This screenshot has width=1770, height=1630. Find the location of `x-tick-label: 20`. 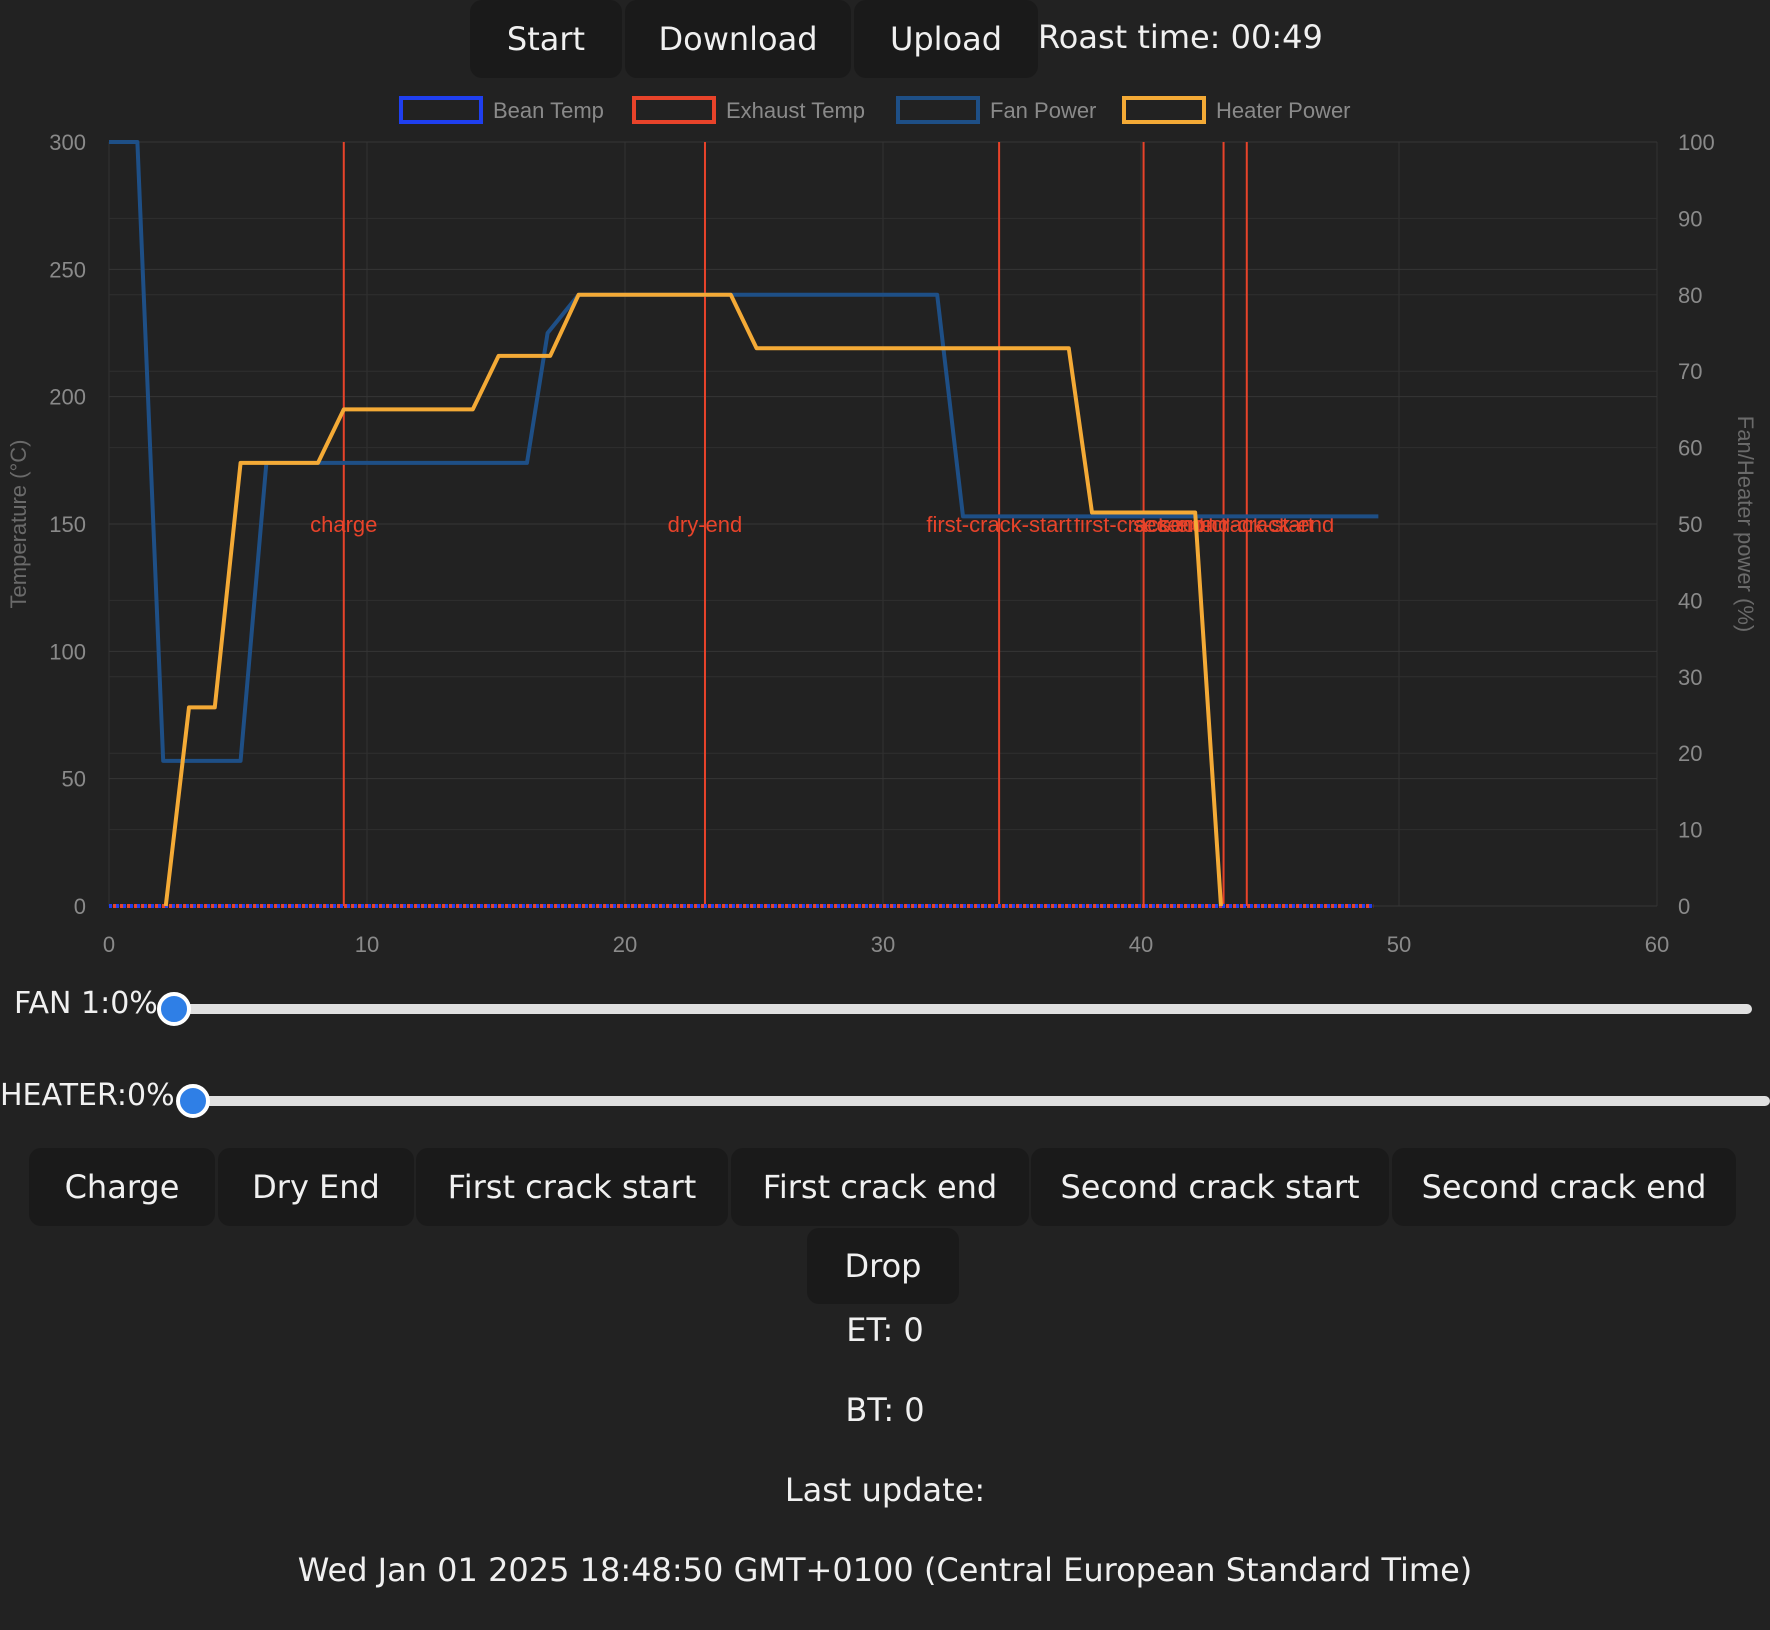

x-tick-label: 20 is located at coordinates (625, 944).